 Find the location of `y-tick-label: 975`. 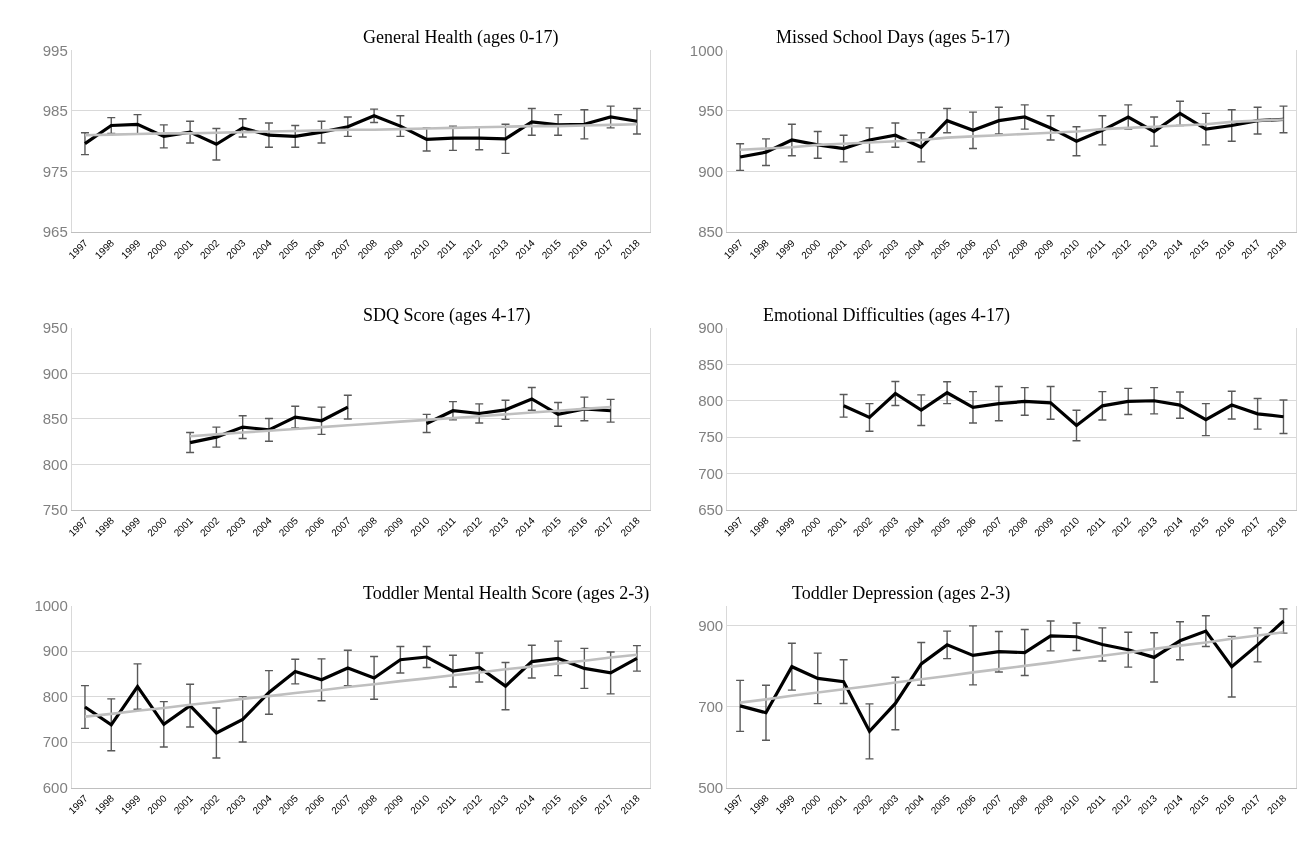

y-tick-label: 975 is located at coordinates (55, 171).